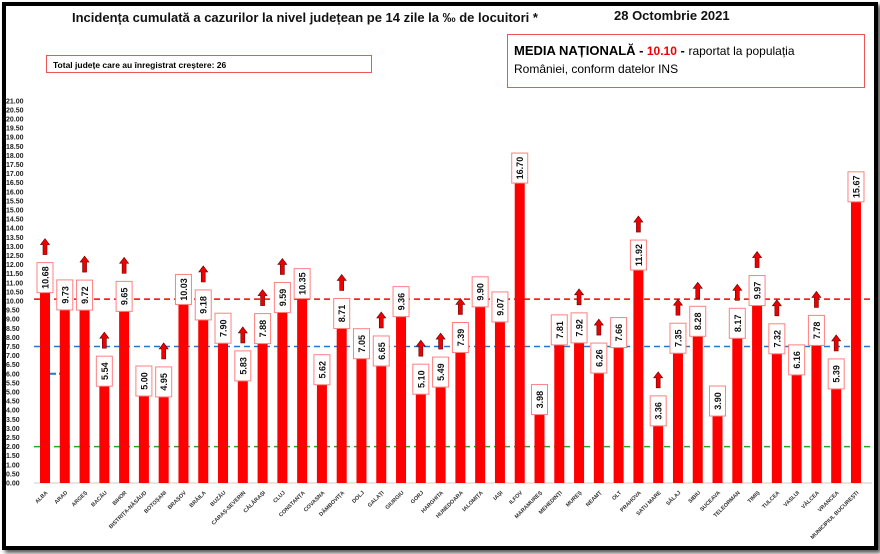  Describe the element at coordinates (856, 187) in the screenshot. I see `data-label: 15.67` at that location.